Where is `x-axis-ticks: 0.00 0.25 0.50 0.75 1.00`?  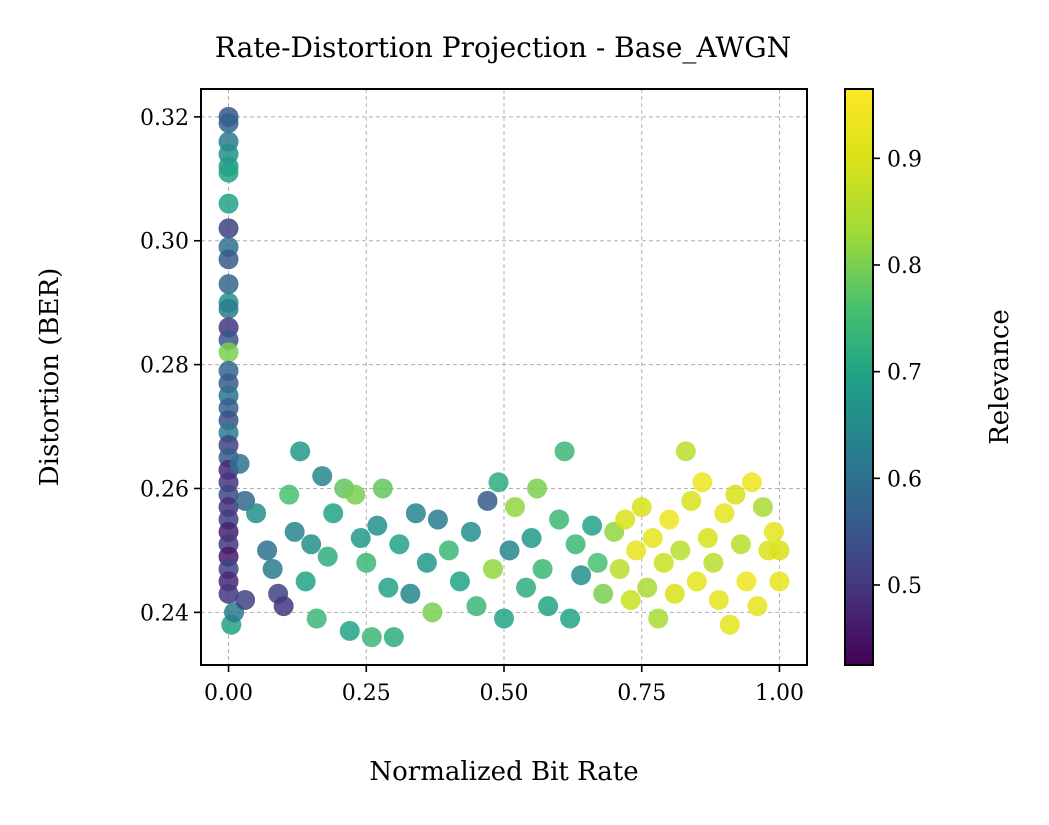
x-axis-ticks: 0.00 0.25 0.50 0.75 1.00 is located at coordinates (504, 685).